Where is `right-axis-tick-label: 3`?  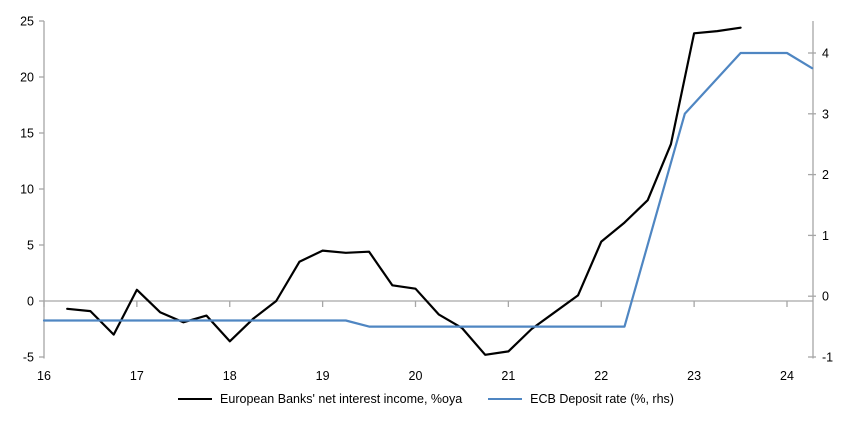 right-axis-tick-label: 3 is located at coordinates (825, 114).